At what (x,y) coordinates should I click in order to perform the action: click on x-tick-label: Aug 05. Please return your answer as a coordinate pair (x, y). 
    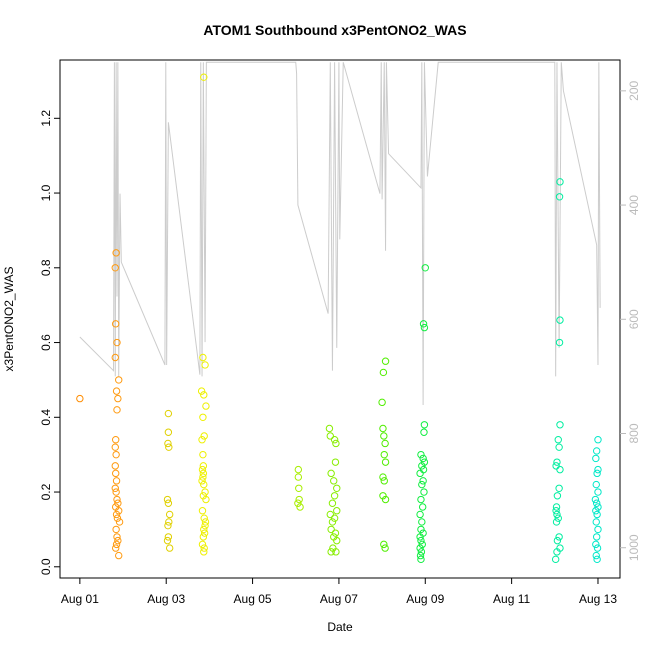
    Looking at the image, I should click on (253, 599).